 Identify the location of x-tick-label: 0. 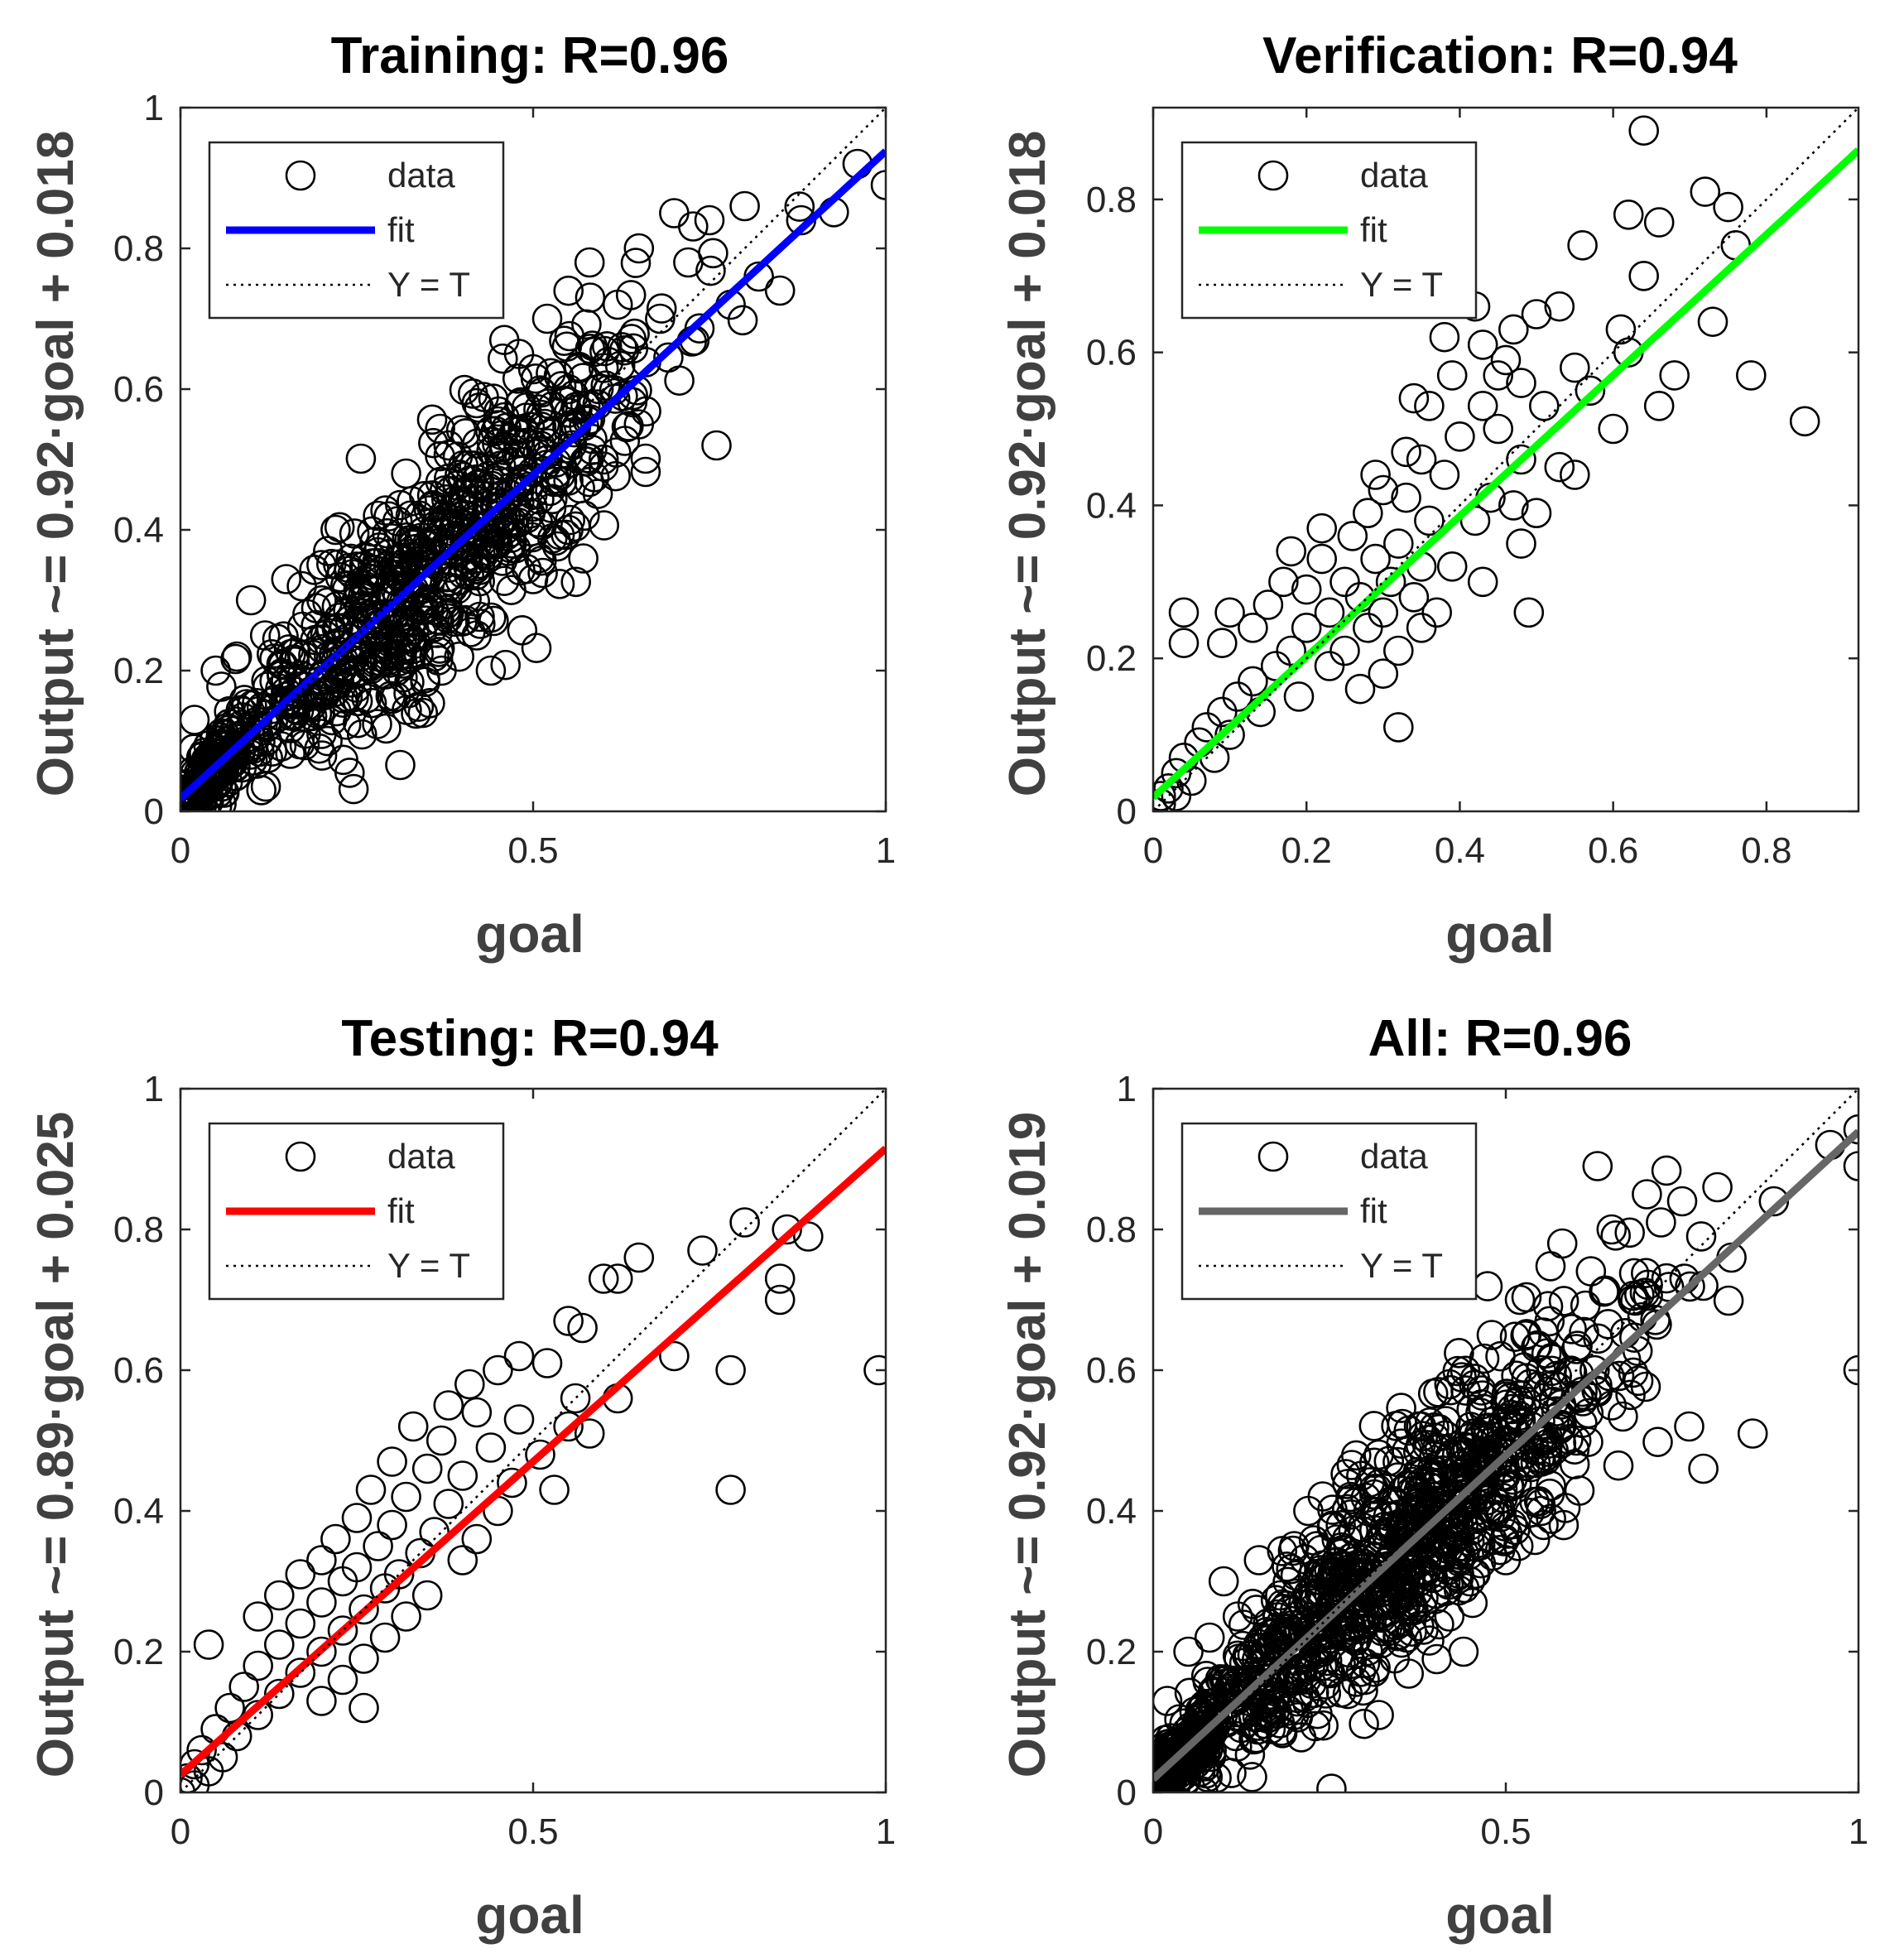
(1153, 850).